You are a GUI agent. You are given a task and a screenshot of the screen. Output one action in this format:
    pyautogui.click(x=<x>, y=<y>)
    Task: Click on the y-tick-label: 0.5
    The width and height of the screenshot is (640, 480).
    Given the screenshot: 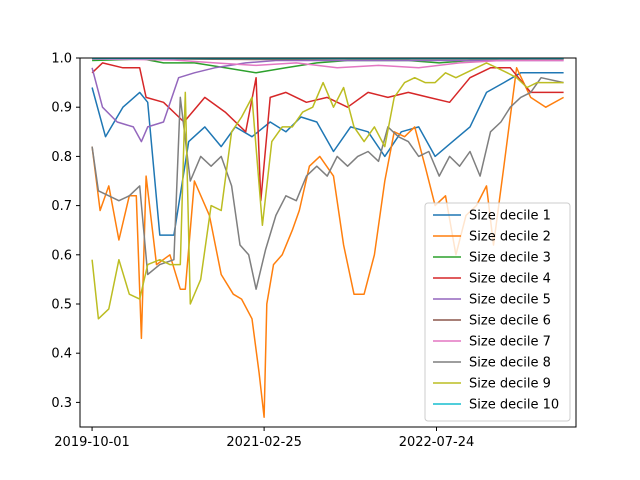 What is the action you would take?
    pyautogui.click(x=61, y=305)
    